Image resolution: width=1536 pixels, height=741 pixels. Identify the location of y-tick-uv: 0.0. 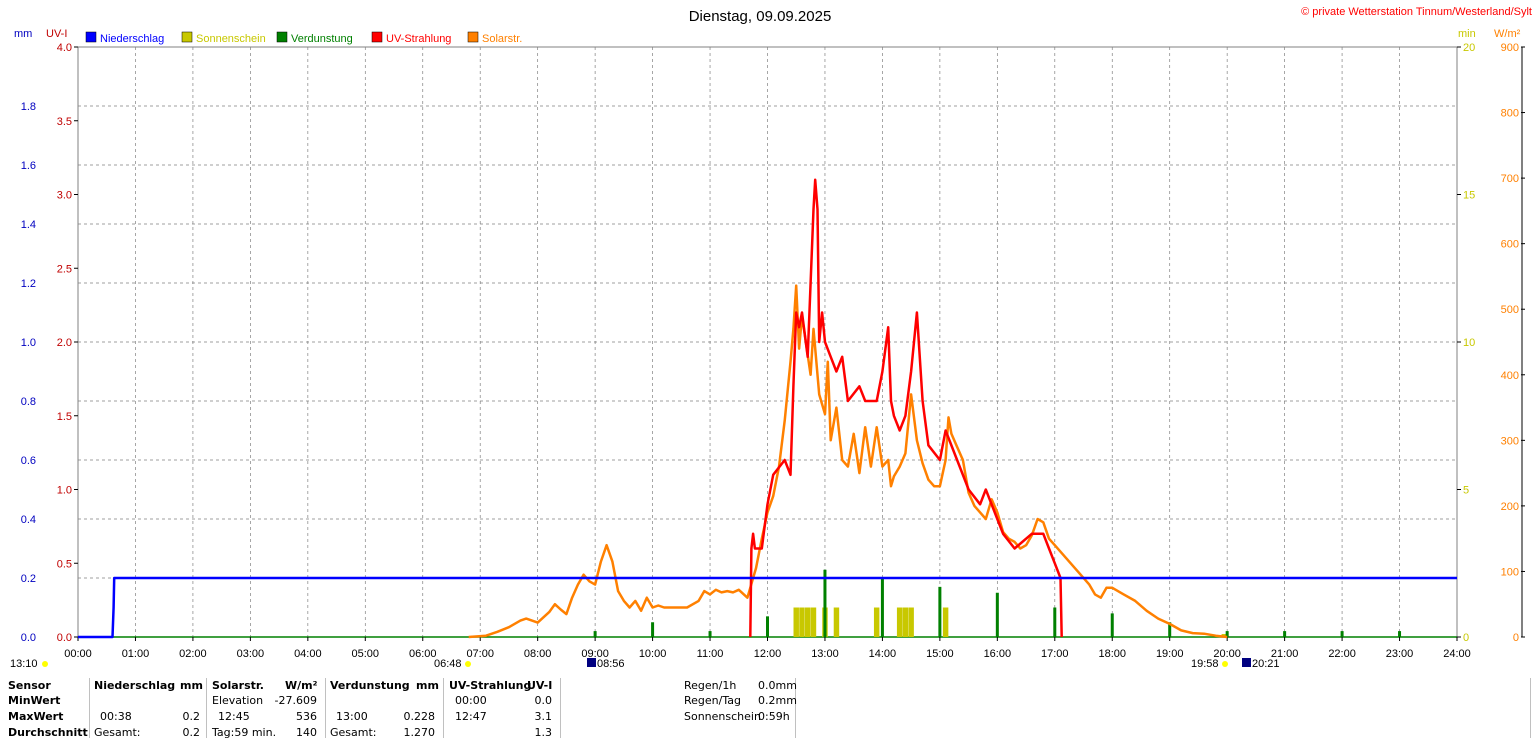
(64, 638).